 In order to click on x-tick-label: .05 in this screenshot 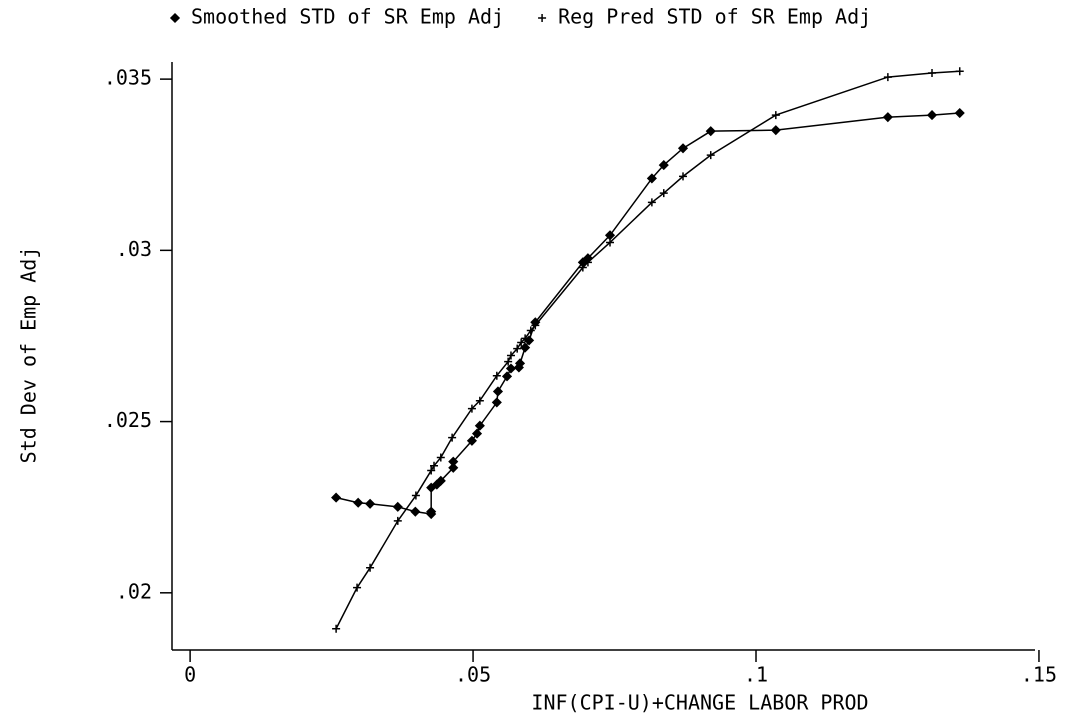, I will do `click(473, 675)`.